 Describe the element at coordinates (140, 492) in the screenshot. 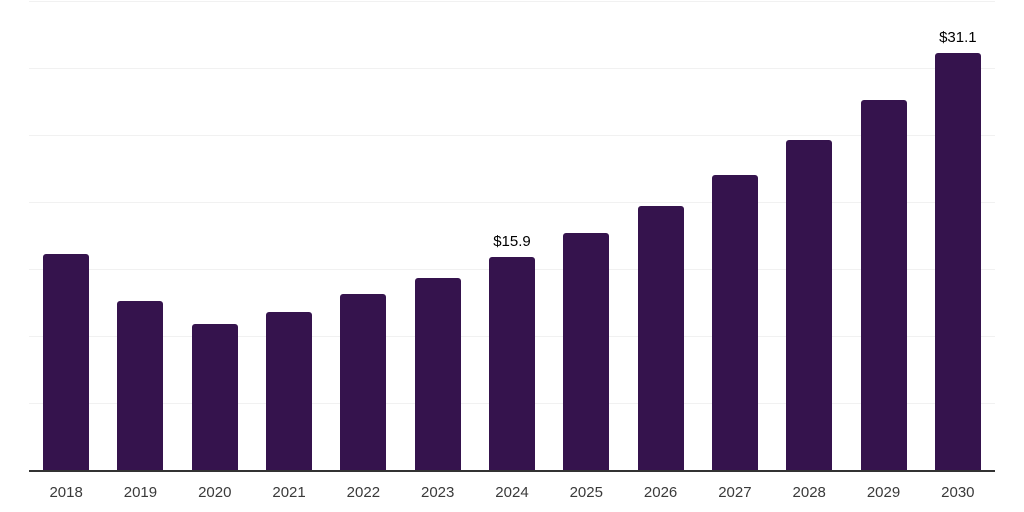

I see `x-tick-2019: 2019` at that location.